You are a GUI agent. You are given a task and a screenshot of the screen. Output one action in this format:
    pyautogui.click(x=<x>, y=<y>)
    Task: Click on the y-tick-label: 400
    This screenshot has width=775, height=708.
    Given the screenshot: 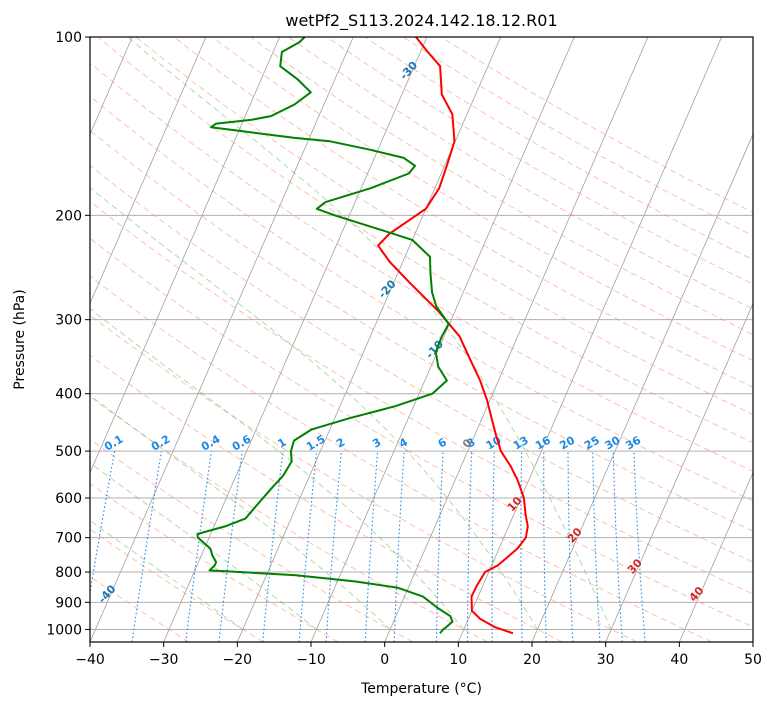 What is the action you would take?
    pyautogui.click(x=68, y=395)
    